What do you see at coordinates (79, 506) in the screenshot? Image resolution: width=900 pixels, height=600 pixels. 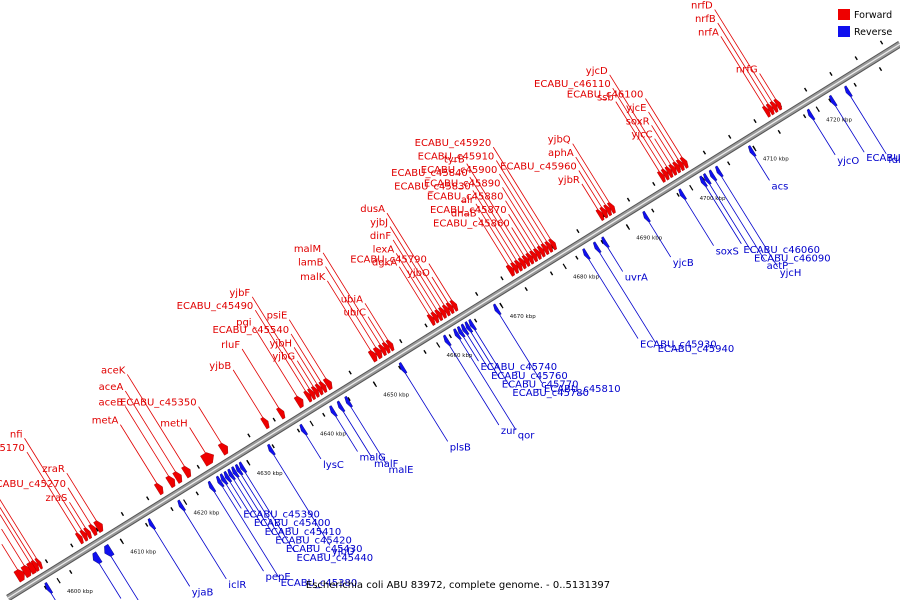 I see `leader-ECABU_c45270` at bounding box center [79, 506].